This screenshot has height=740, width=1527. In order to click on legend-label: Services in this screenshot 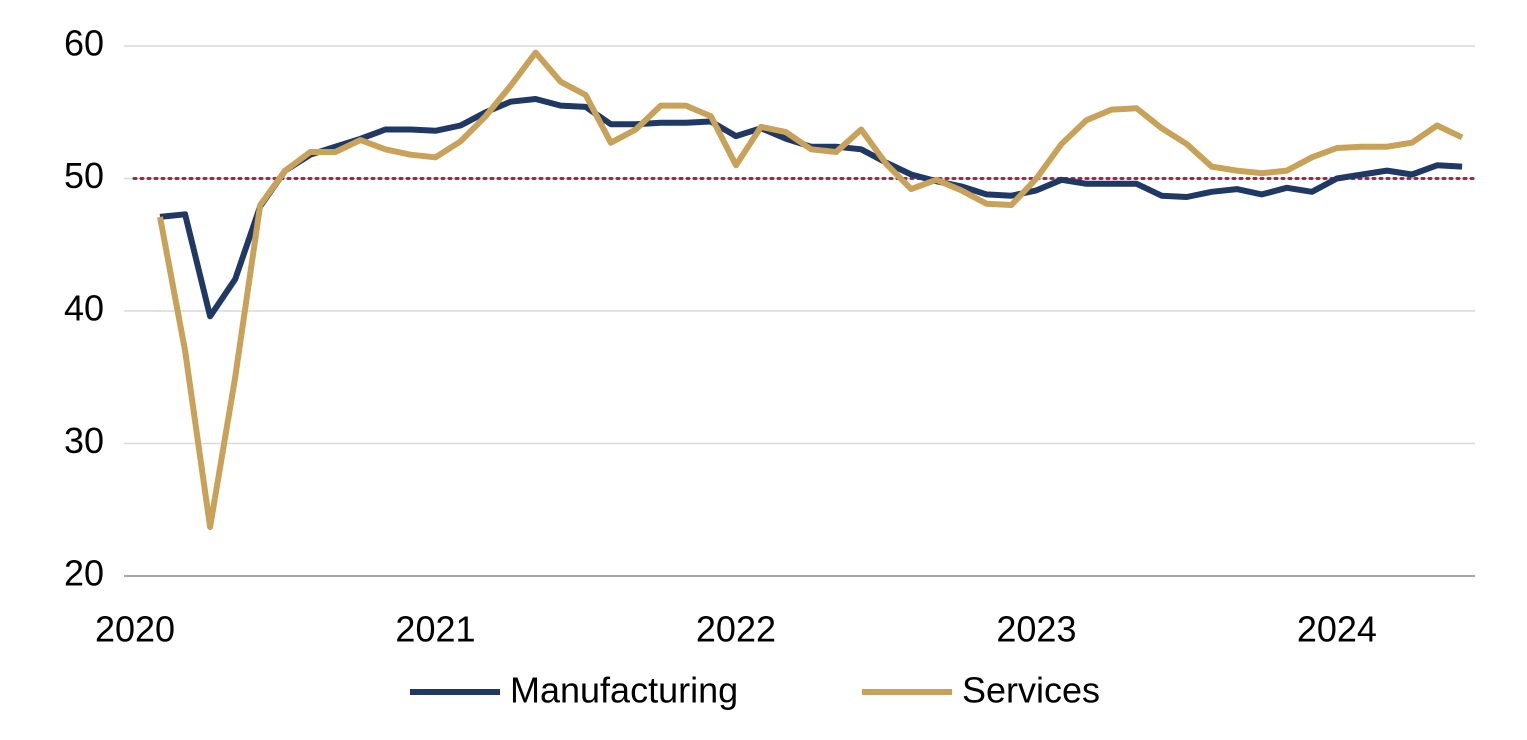, I will do `click(1031, 690)`.